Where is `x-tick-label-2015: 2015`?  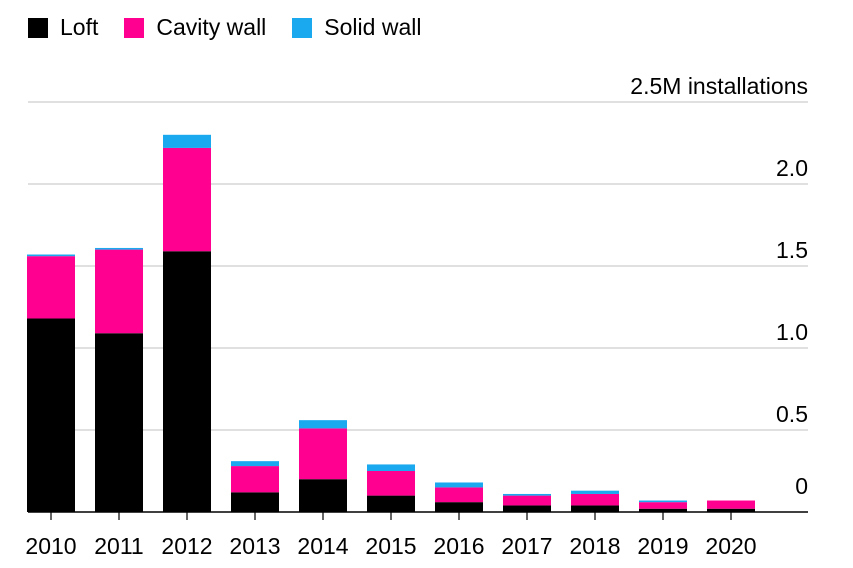
x-tick-label-2015: 2015 is located at coordinates (390, 546).